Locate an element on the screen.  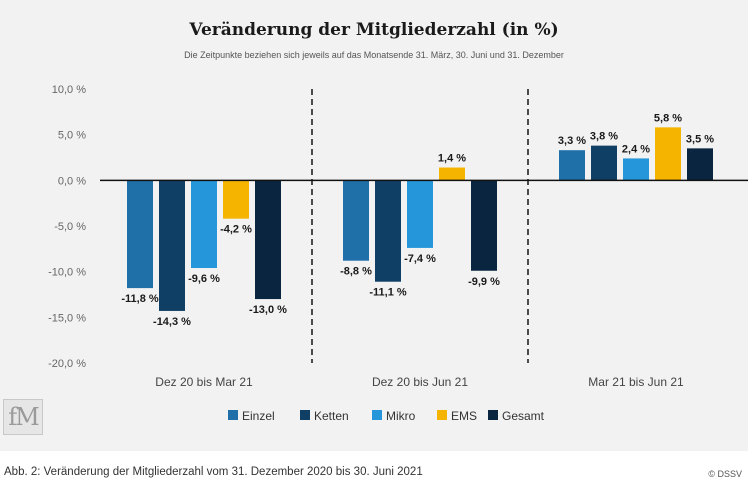
category-label: Dez 20 bis Jun 21 is located at coordinates (420, 382).